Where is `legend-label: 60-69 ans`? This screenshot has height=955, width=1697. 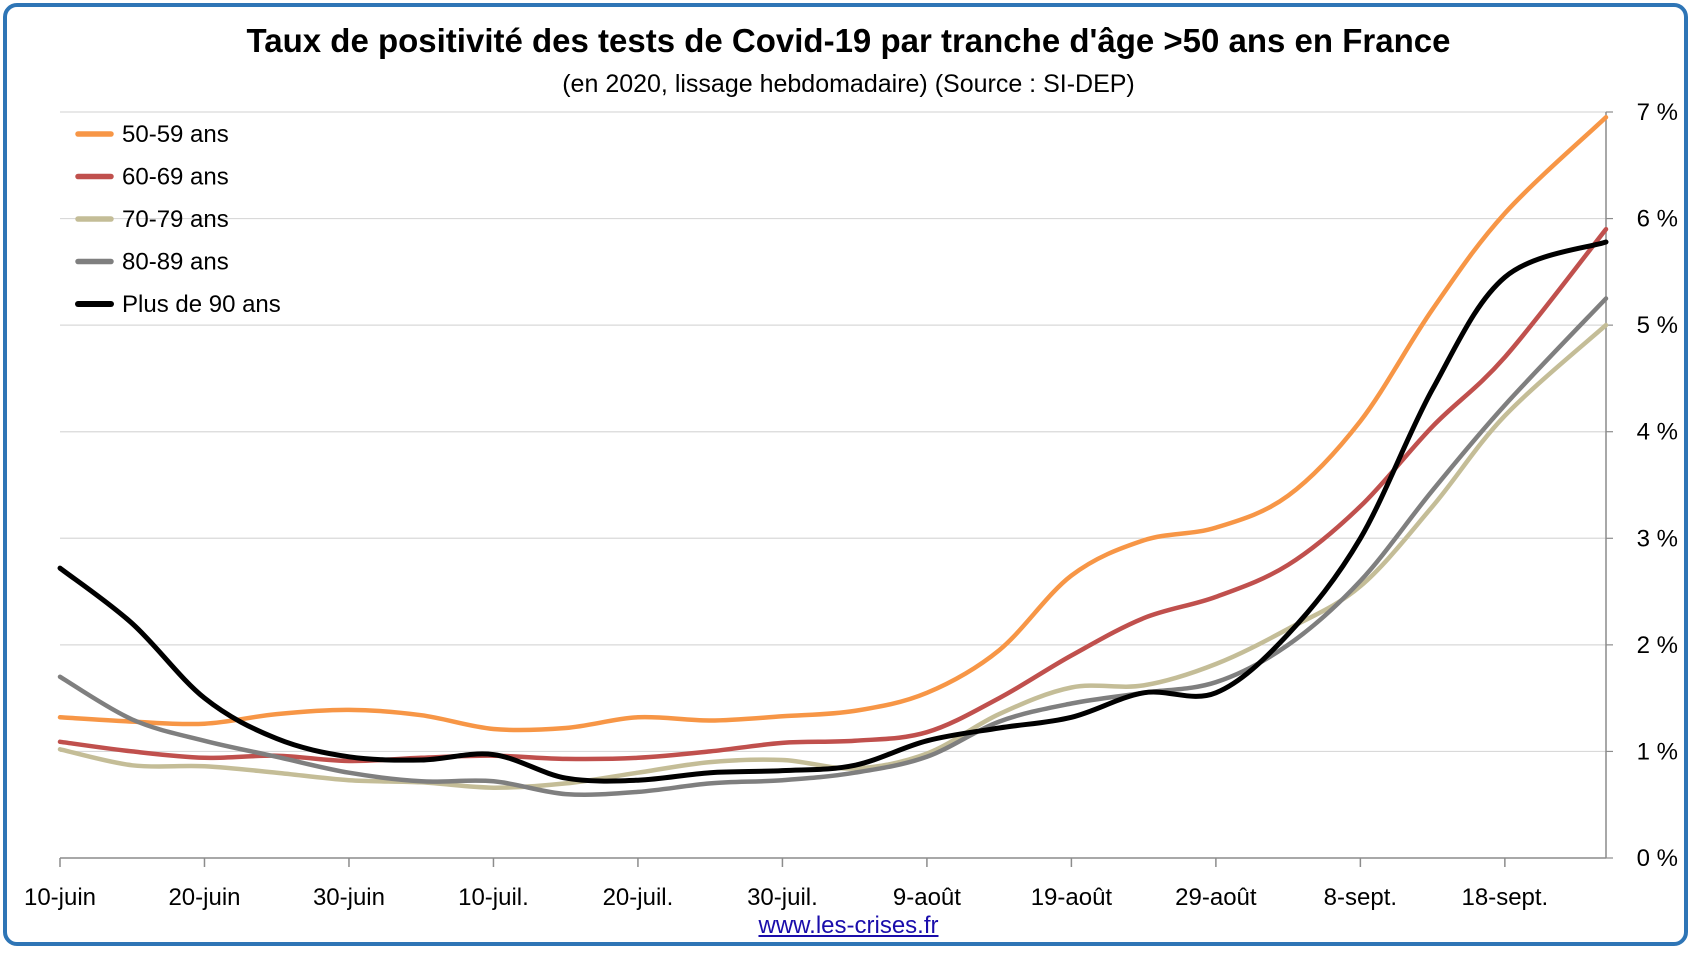 legend-label: 60-69 ans is located at coordinates (175, 177).